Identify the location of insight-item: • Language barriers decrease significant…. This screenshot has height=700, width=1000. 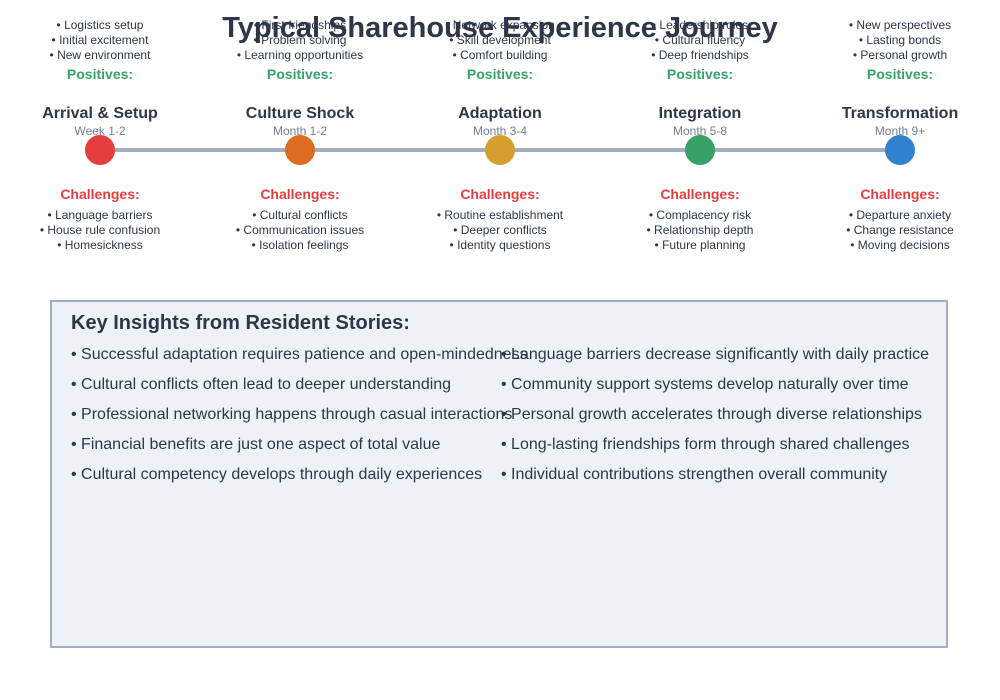
(715, 354).